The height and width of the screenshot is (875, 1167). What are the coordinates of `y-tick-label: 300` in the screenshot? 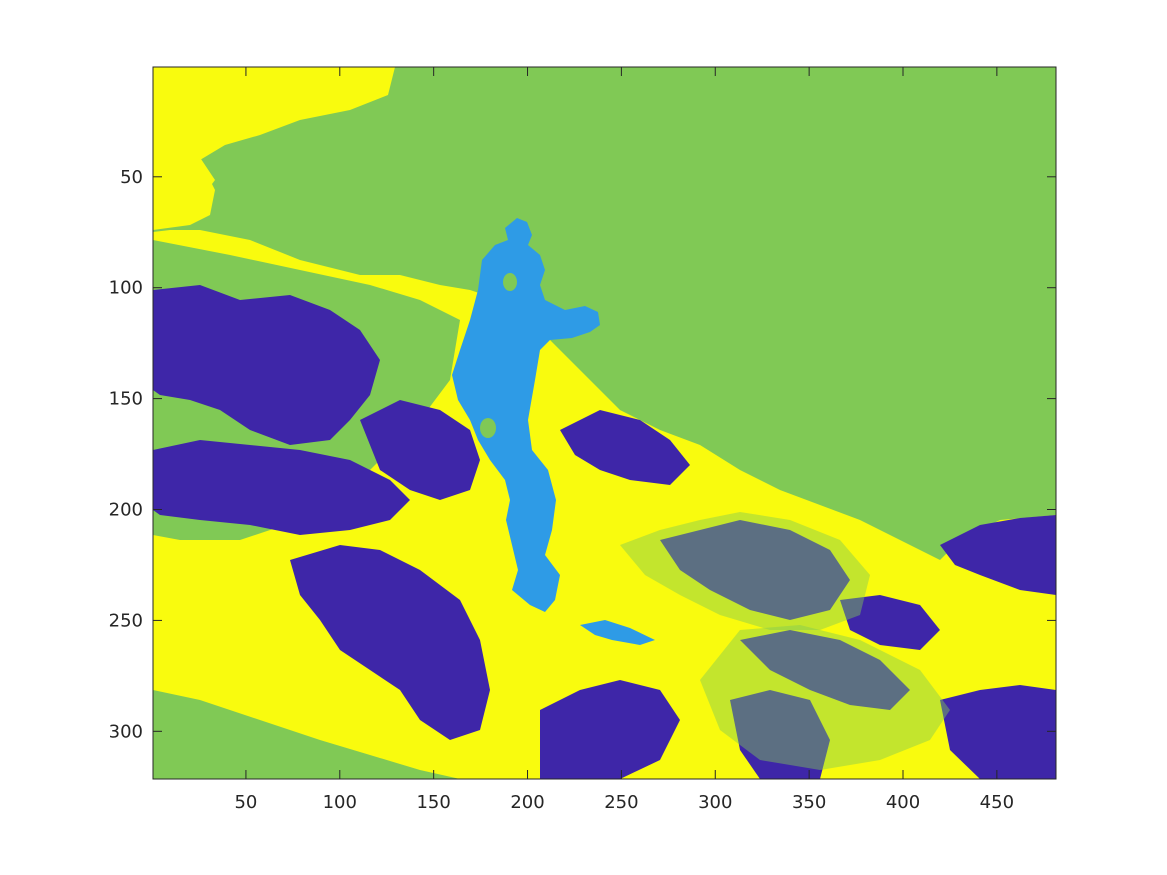 It's located at (126, 731).